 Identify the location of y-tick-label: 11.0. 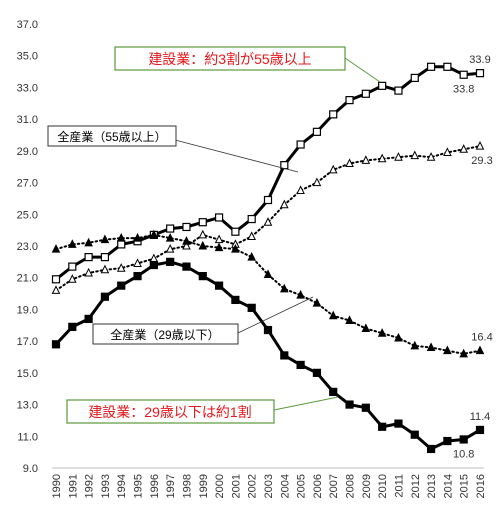
(27, 437).